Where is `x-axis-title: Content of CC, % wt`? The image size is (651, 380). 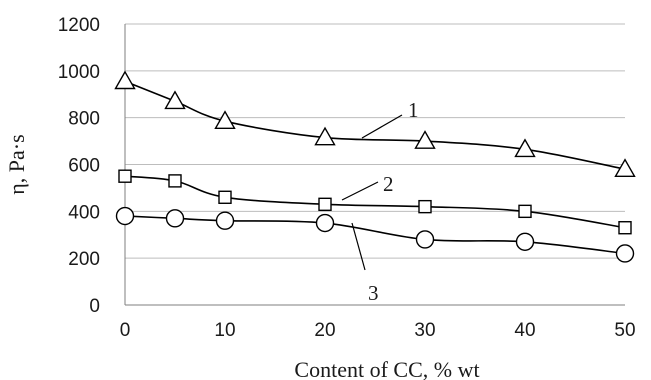
x-axis-title: Content of CC, % wt is located at coordinates (386, 368).